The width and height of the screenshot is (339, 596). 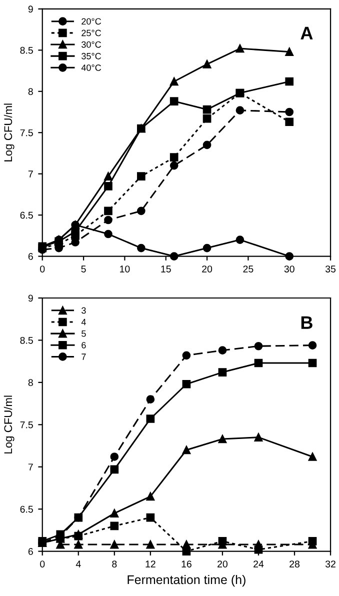 I want to click on x-tick-label: 24, so click(x=259, y=564).